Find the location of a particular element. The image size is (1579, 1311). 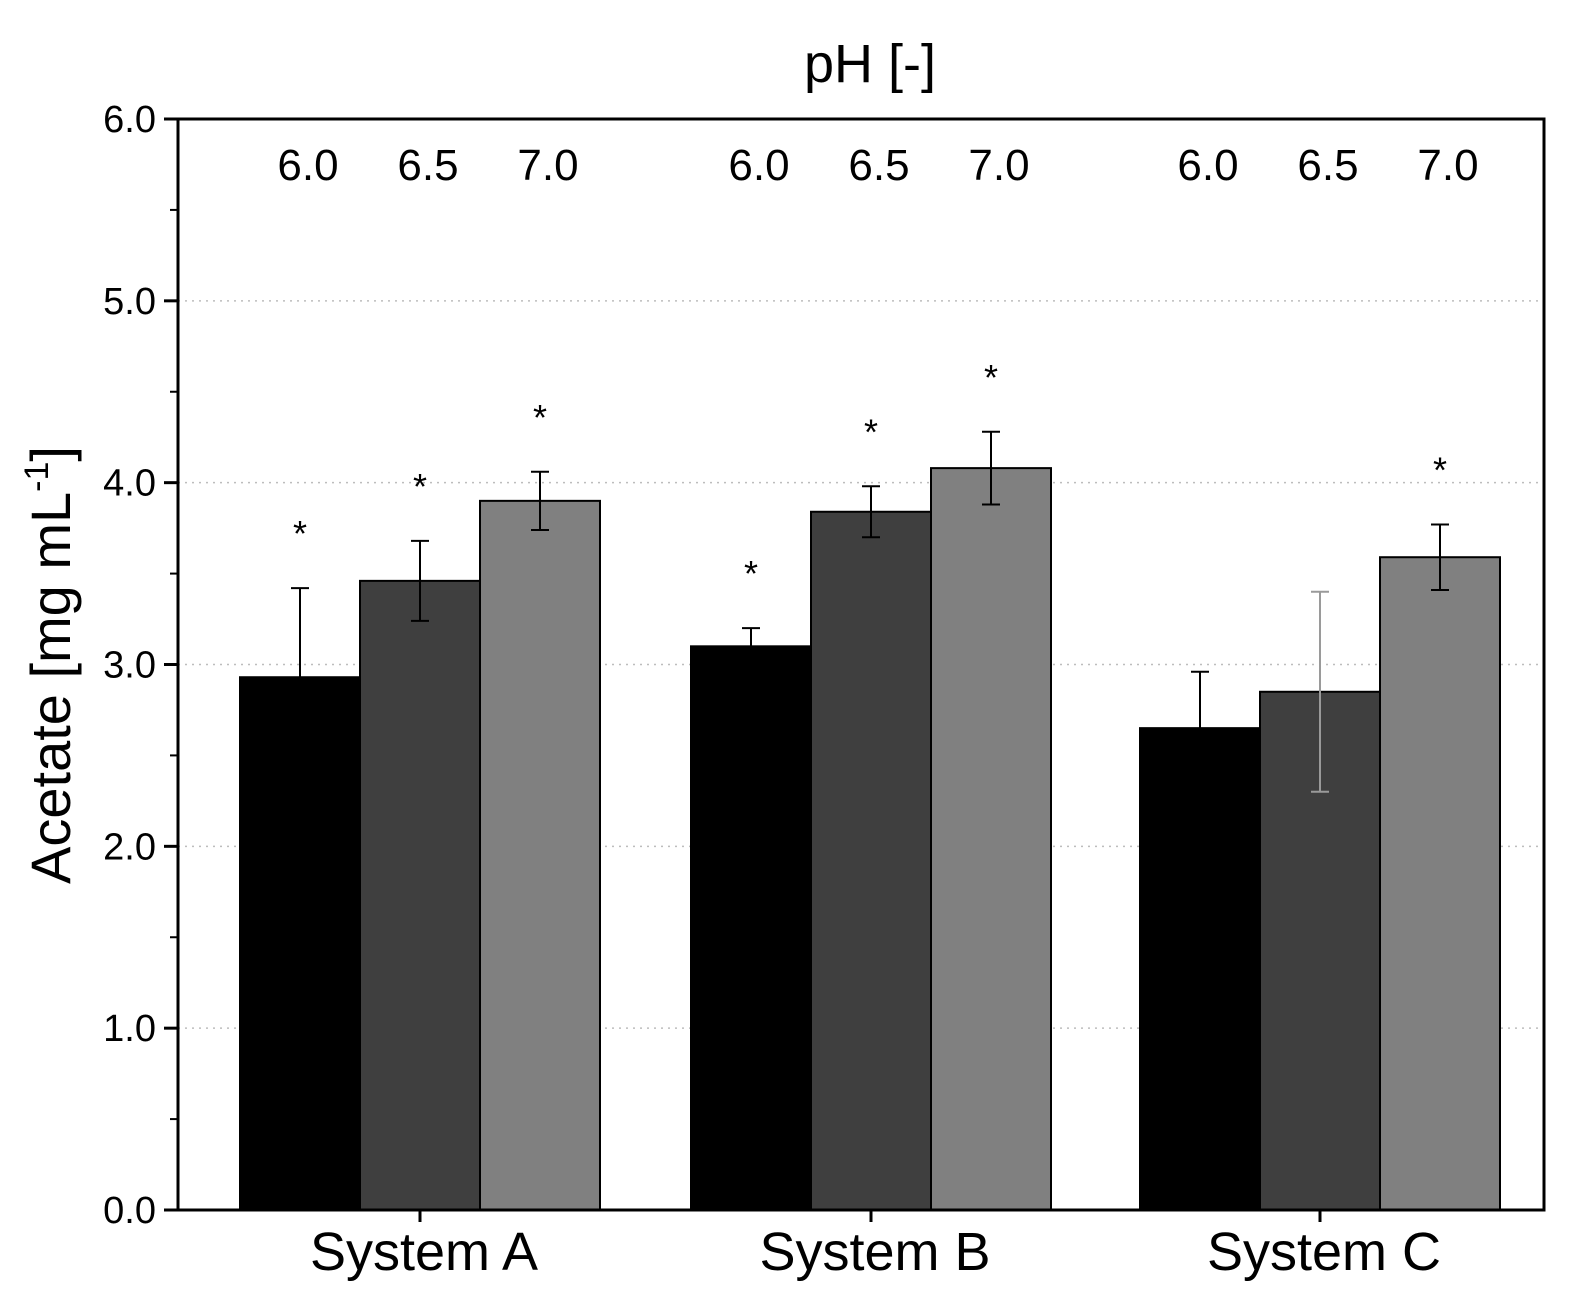

category-label: System C is located at coordinates (1324, 1252).